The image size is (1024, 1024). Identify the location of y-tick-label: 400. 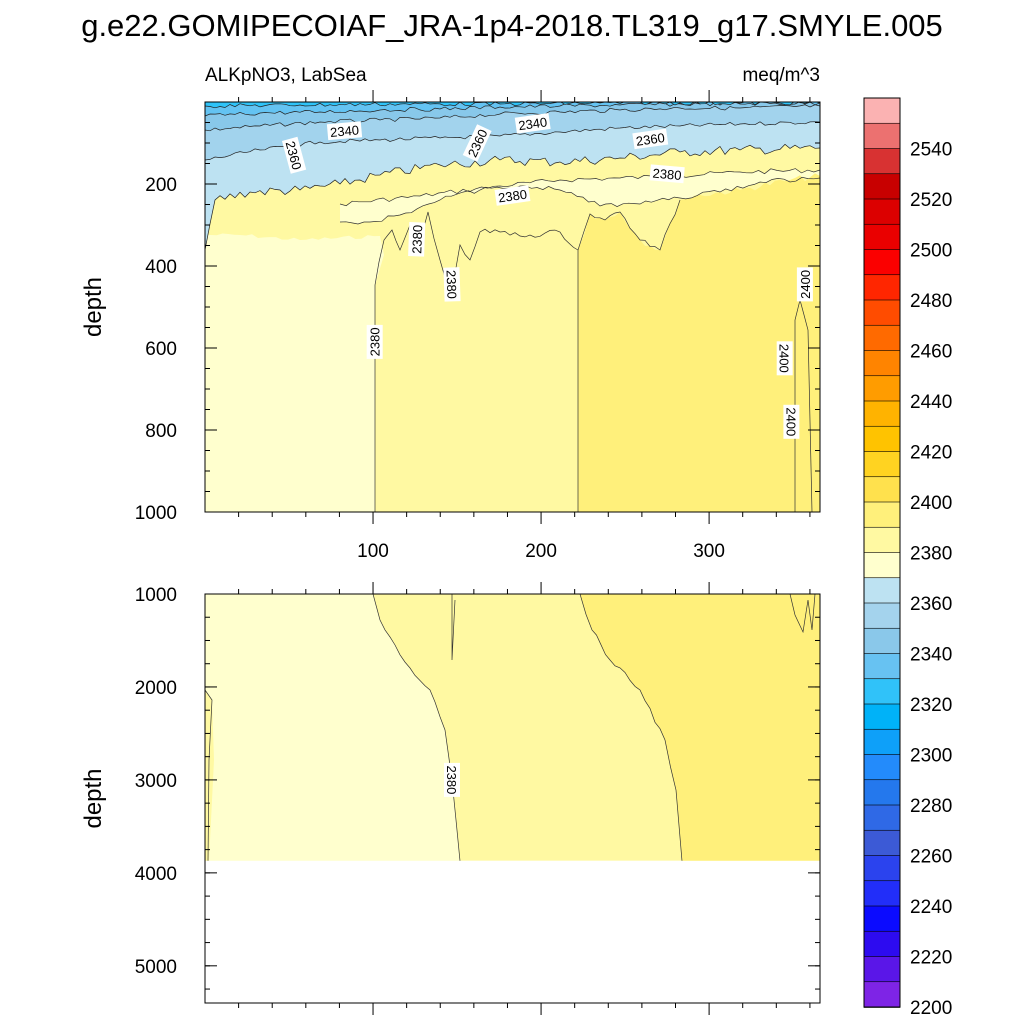
(161, 267).